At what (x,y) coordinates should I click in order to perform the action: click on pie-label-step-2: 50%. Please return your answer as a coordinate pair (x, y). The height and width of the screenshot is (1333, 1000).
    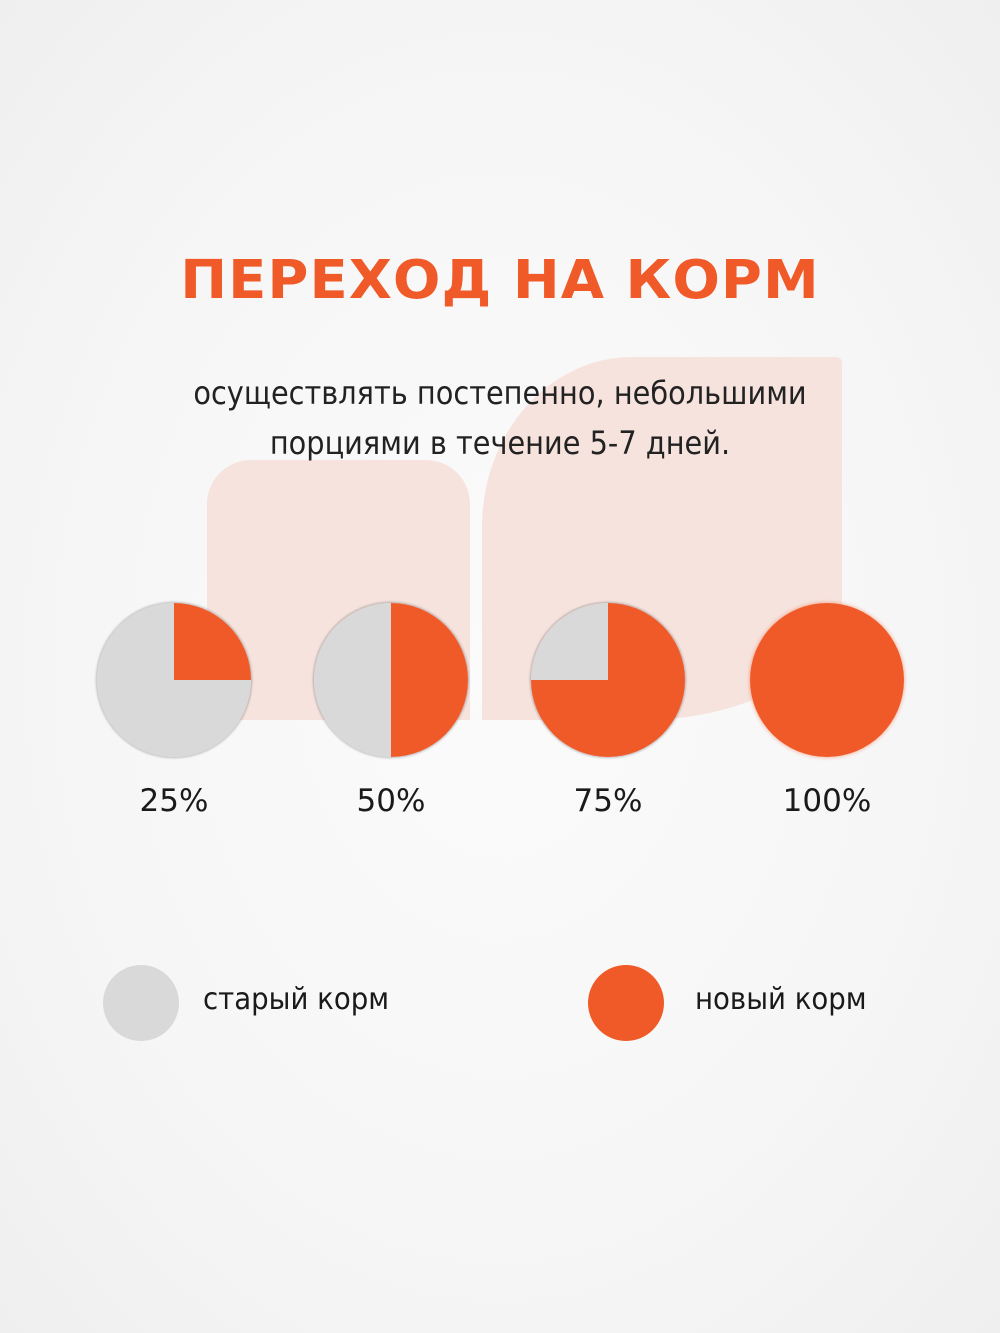
    Looking at the image, I should click on (391, 801).